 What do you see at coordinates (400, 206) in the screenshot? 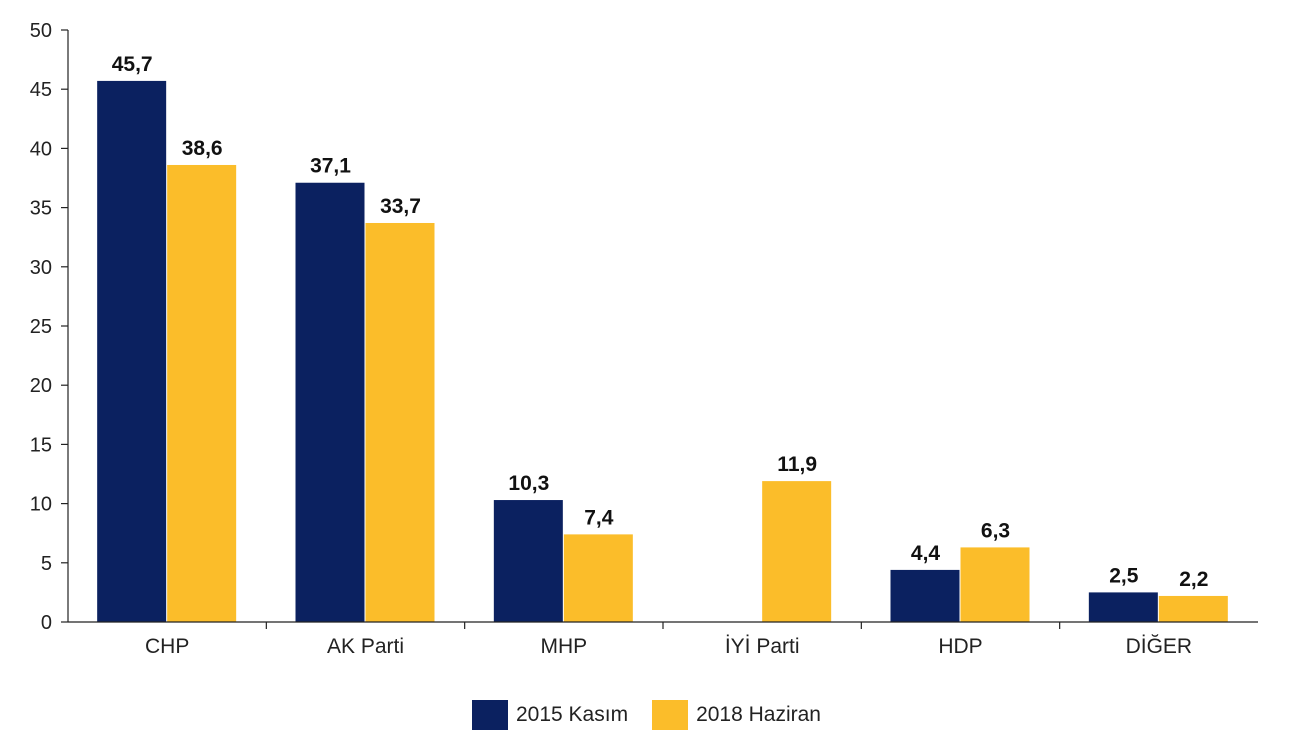
I see `data-label: 33,7` at bounding box center [400, 206].